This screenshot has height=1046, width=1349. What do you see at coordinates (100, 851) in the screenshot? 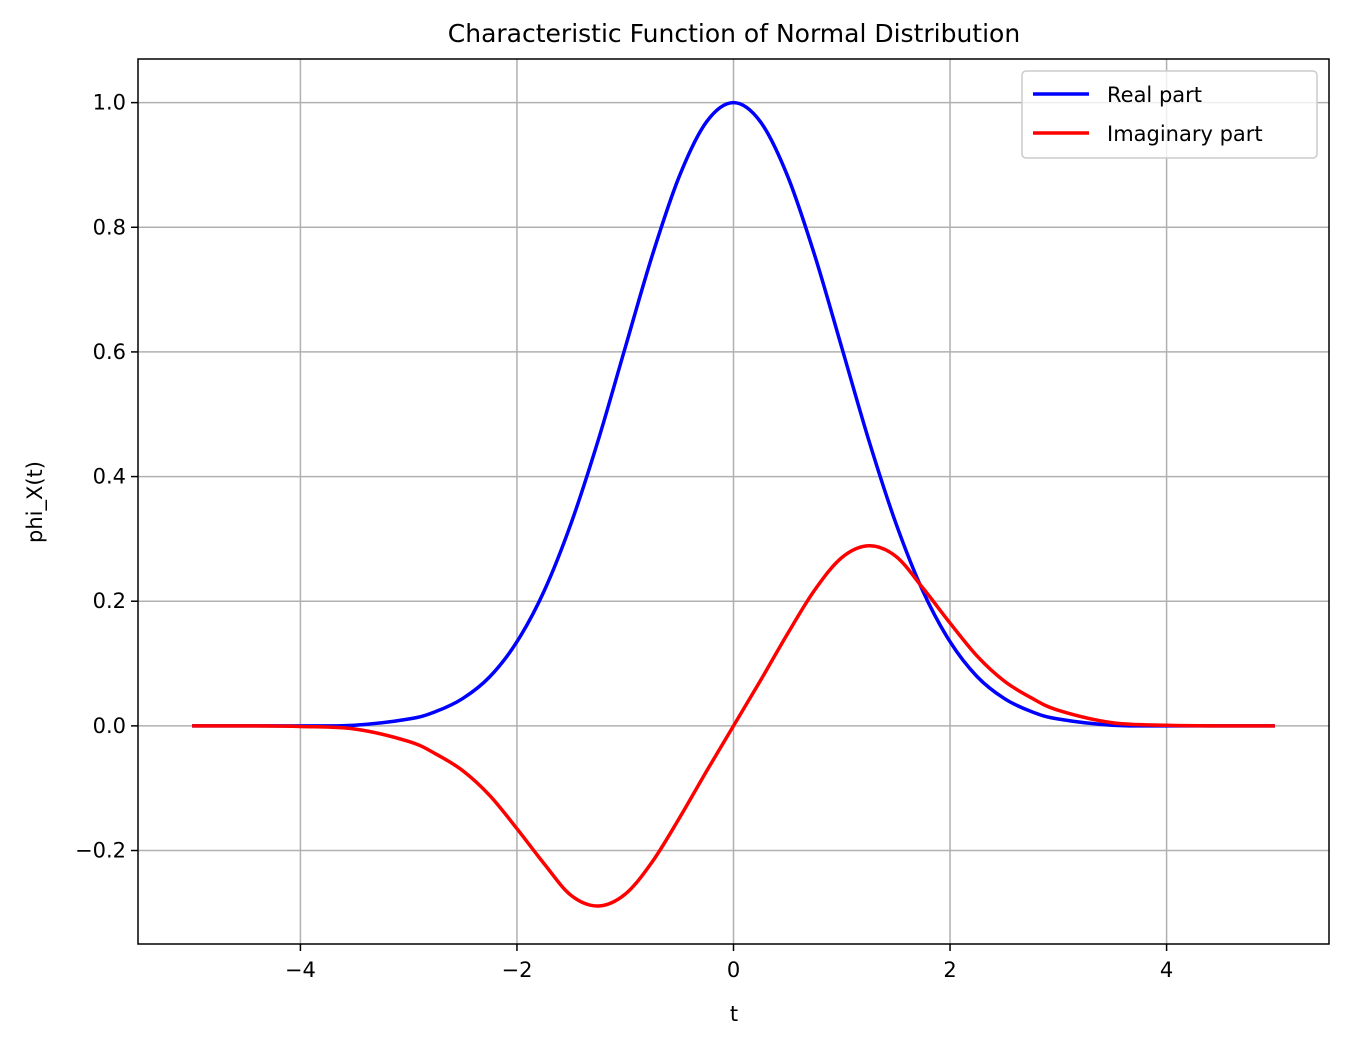
I see `y-tick-label: −0.2` at bounding box center [100, 851].